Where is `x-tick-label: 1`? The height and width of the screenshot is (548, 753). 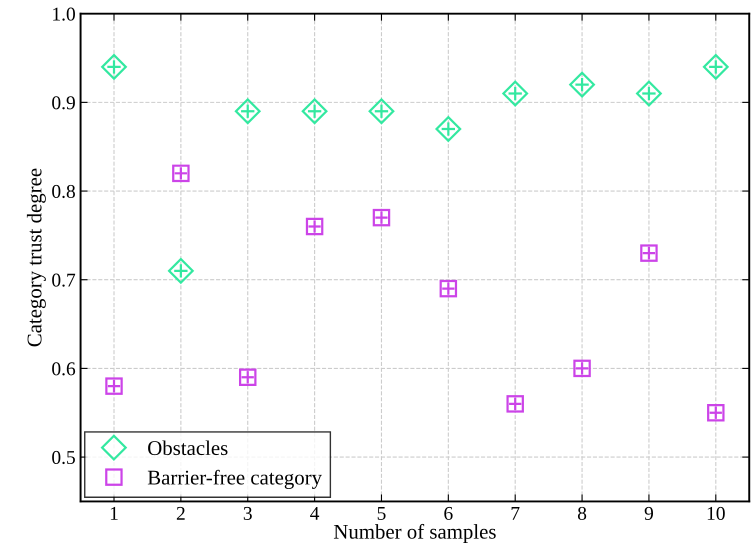
x-tick-label: 1 is located at coordinates (114, 513).